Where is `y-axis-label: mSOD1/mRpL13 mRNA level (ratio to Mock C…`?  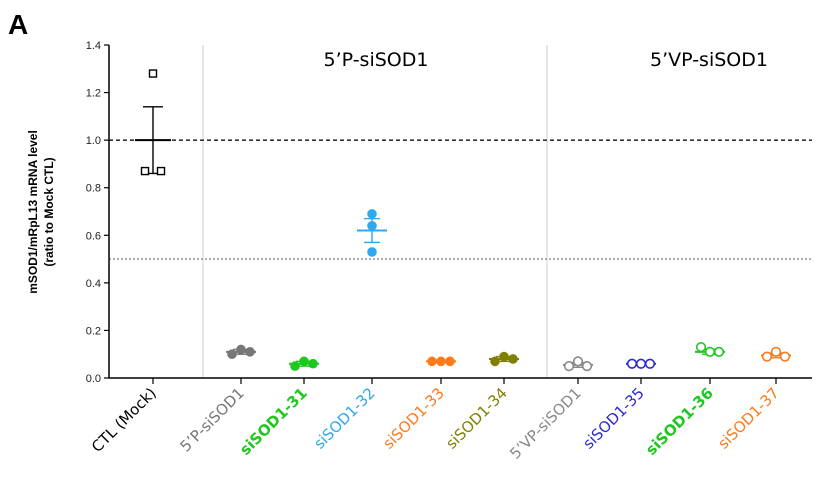
y-axis-label: mSOD1/mRpL13 mRNA level (ratio to Mock C… is located at coordinates (41, 212).